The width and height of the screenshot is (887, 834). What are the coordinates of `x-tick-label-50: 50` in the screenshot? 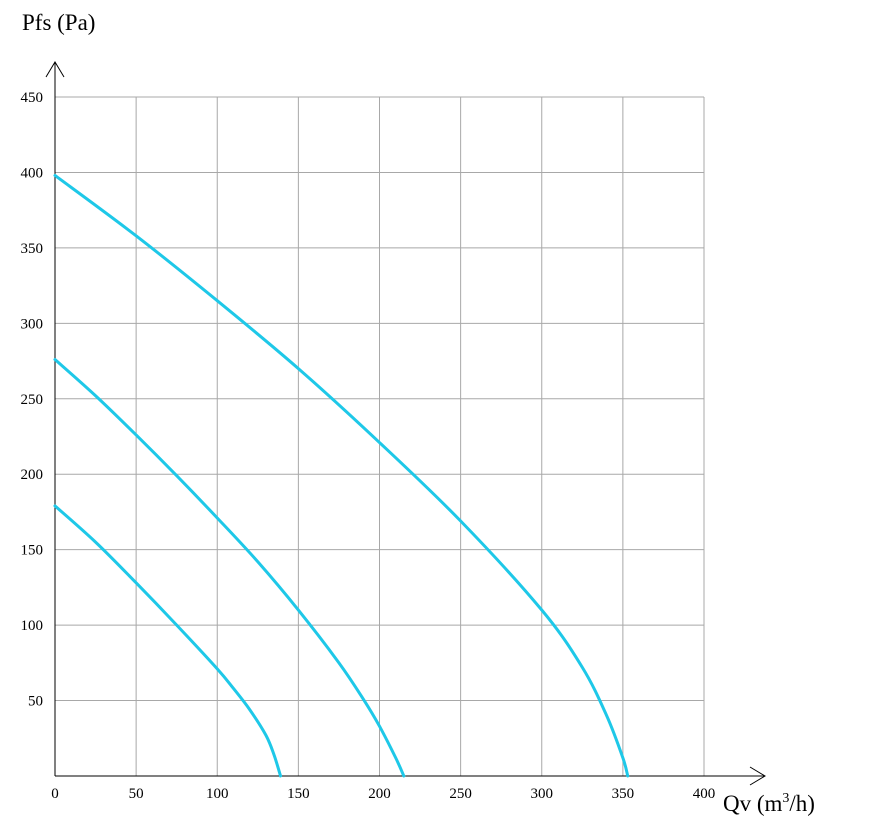 It's located at (136, 794).